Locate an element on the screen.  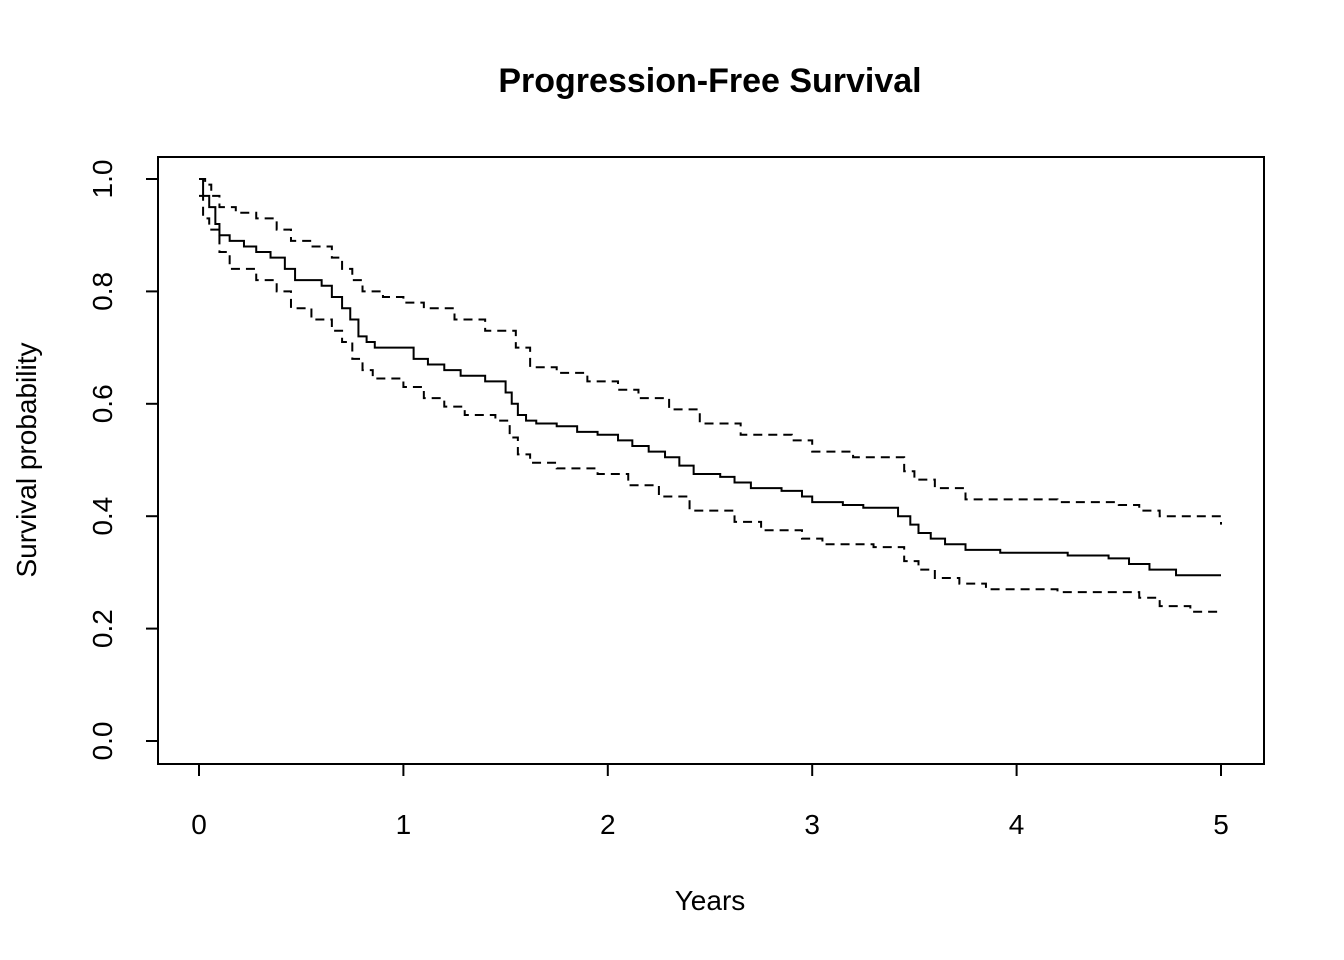
x-tick-label: 1 is located at coordinates (404, 824).